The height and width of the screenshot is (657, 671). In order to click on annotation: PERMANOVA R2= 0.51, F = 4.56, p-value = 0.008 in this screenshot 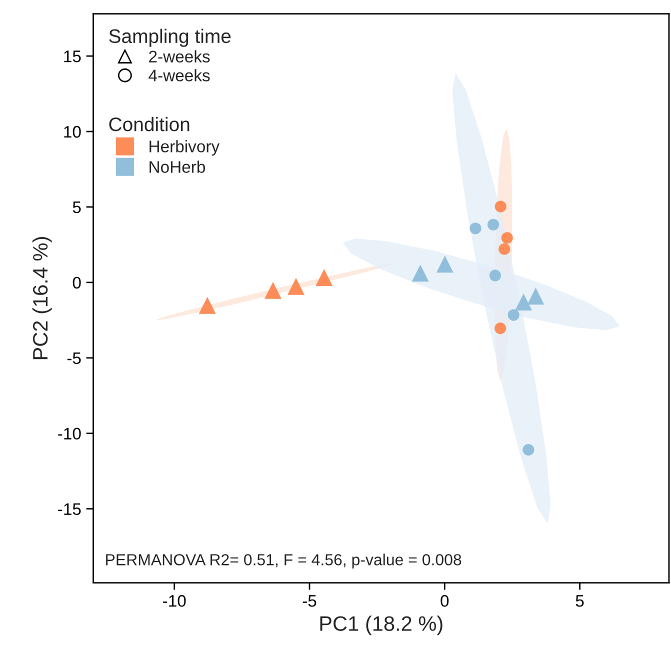, I will do `click(284, 561)`.